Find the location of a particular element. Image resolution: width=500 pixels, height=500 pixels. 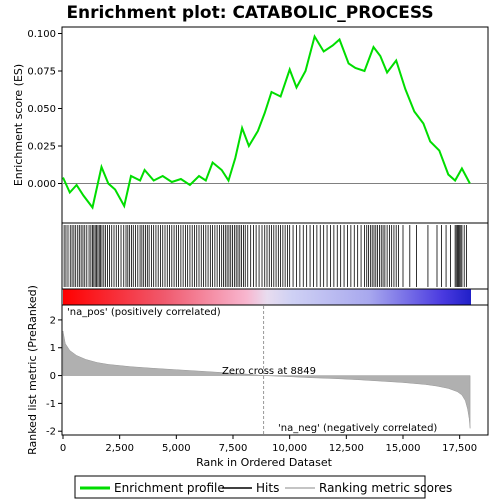

es-tick-label: 0.100 is located at coordinates (41, 34).